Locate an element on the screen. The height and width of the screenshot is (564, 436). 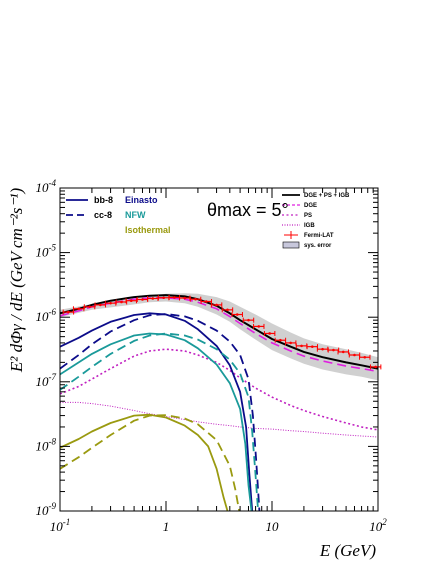
series-cc-8-nfw is located at coordinates (159, 421).